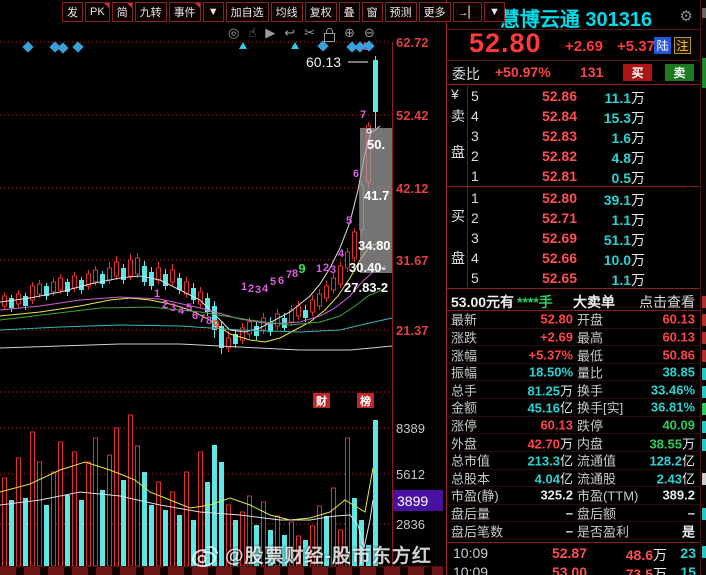  What do you see at coordinates (539, 20) in the screenshot?
I see `stock-name: 慧博云通` at bounding box center [539, 20].